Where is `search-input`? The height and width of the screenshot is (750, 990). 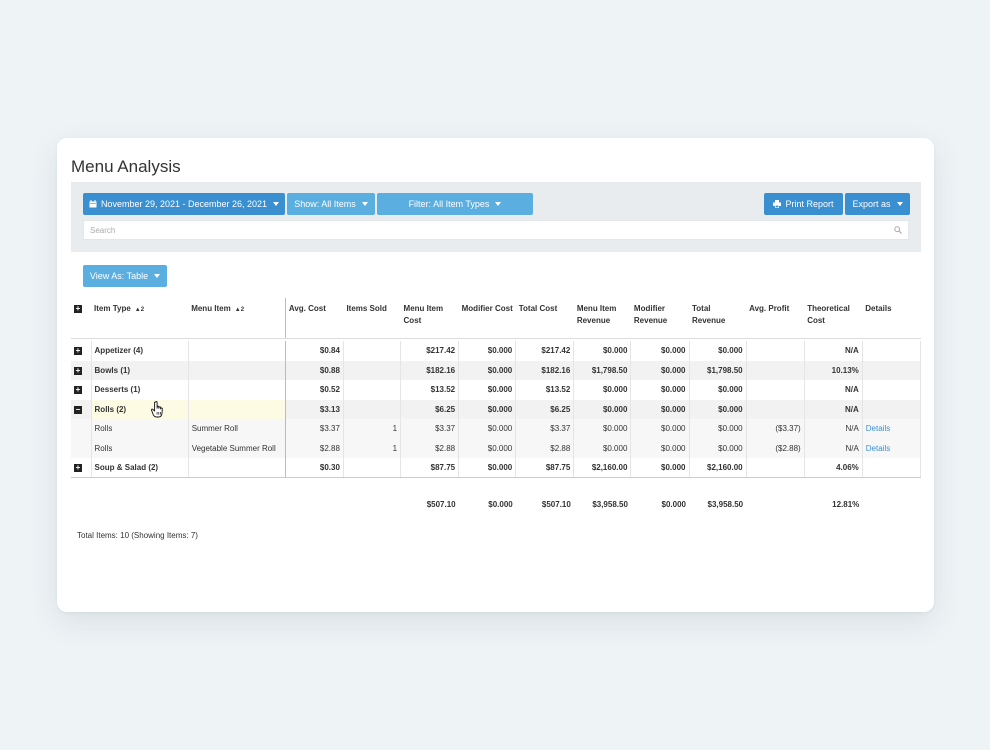
search-input is located at coordinates (492, 230).